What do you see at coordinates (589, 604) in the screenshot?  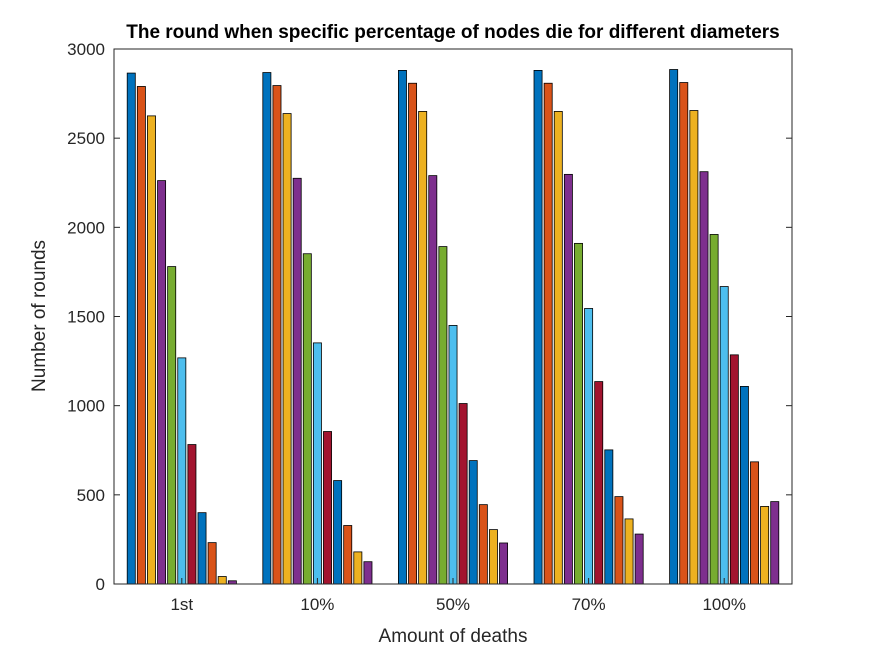 I see `x-tick-label: 70%` at bounding box center [589, 604].